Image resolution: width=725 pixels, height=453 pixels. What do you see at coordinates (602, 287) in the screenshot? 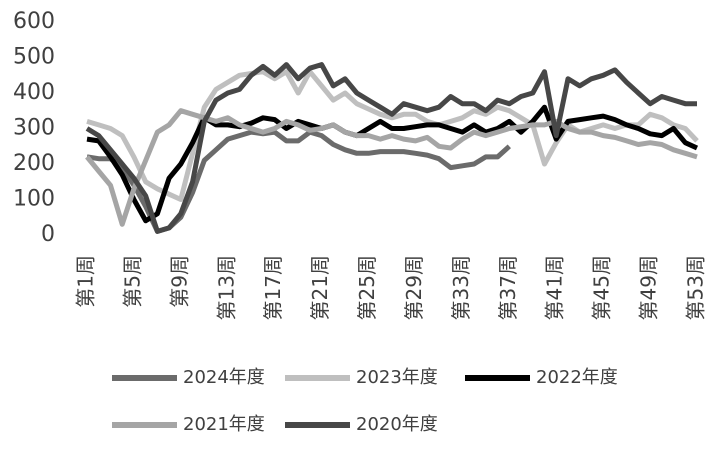
I see `x-tick-label: 第45周` at bounding box center [602, 287].